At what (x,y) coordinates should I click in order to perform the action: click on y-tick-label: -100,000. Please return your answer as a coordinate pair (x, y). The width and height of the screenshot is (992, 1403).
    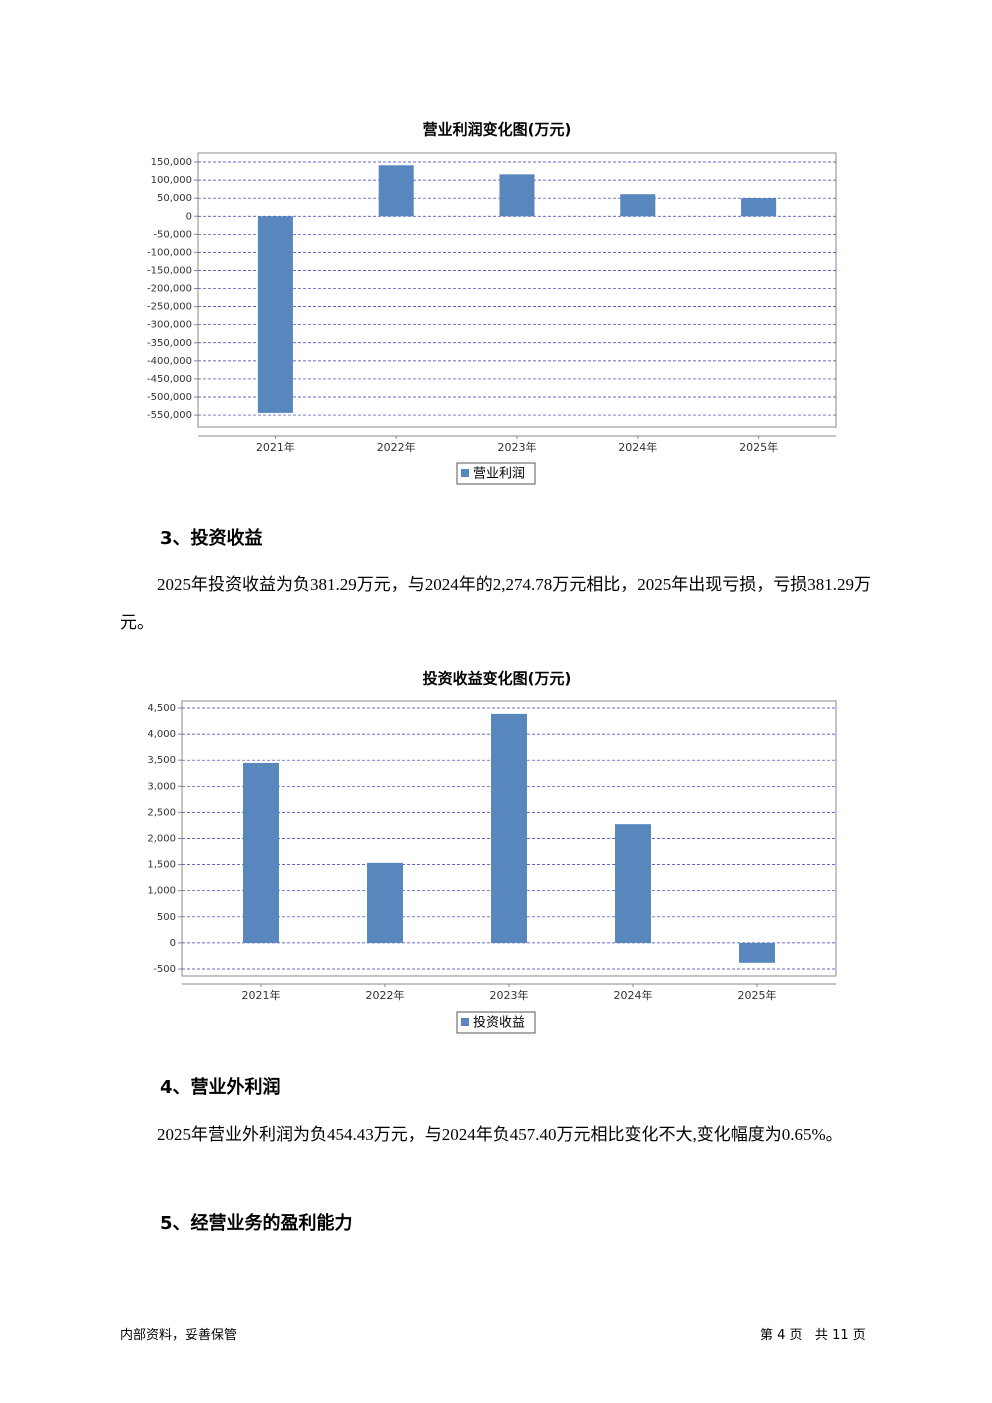
    Looking at the image, I should click on (169, 252).